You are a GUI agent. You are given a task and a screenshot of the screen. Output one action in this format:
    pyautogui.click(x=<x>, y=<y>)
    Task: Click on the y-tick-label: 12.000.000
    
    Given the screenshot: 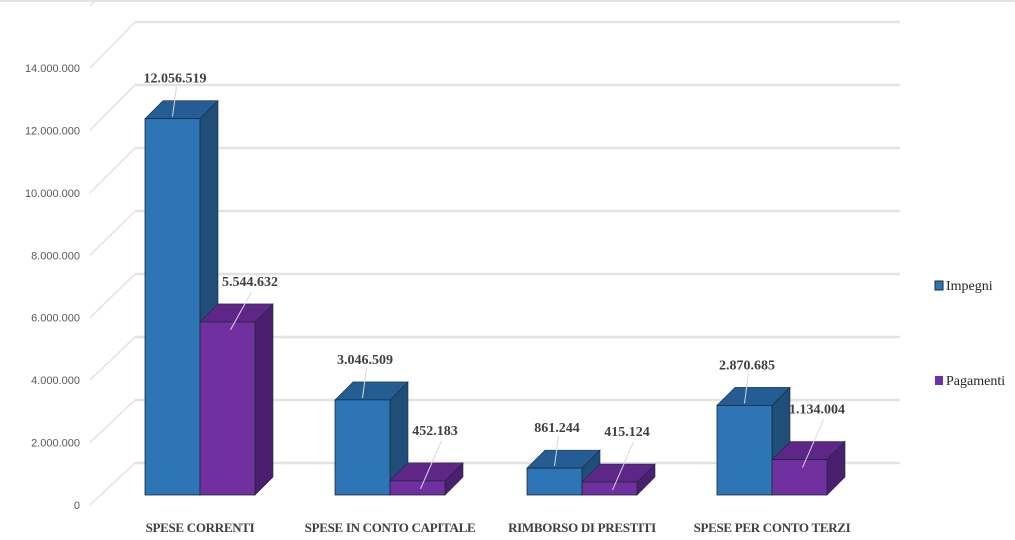 What is the action you would take?
    pyautogui.click(x=52, y=131)
    